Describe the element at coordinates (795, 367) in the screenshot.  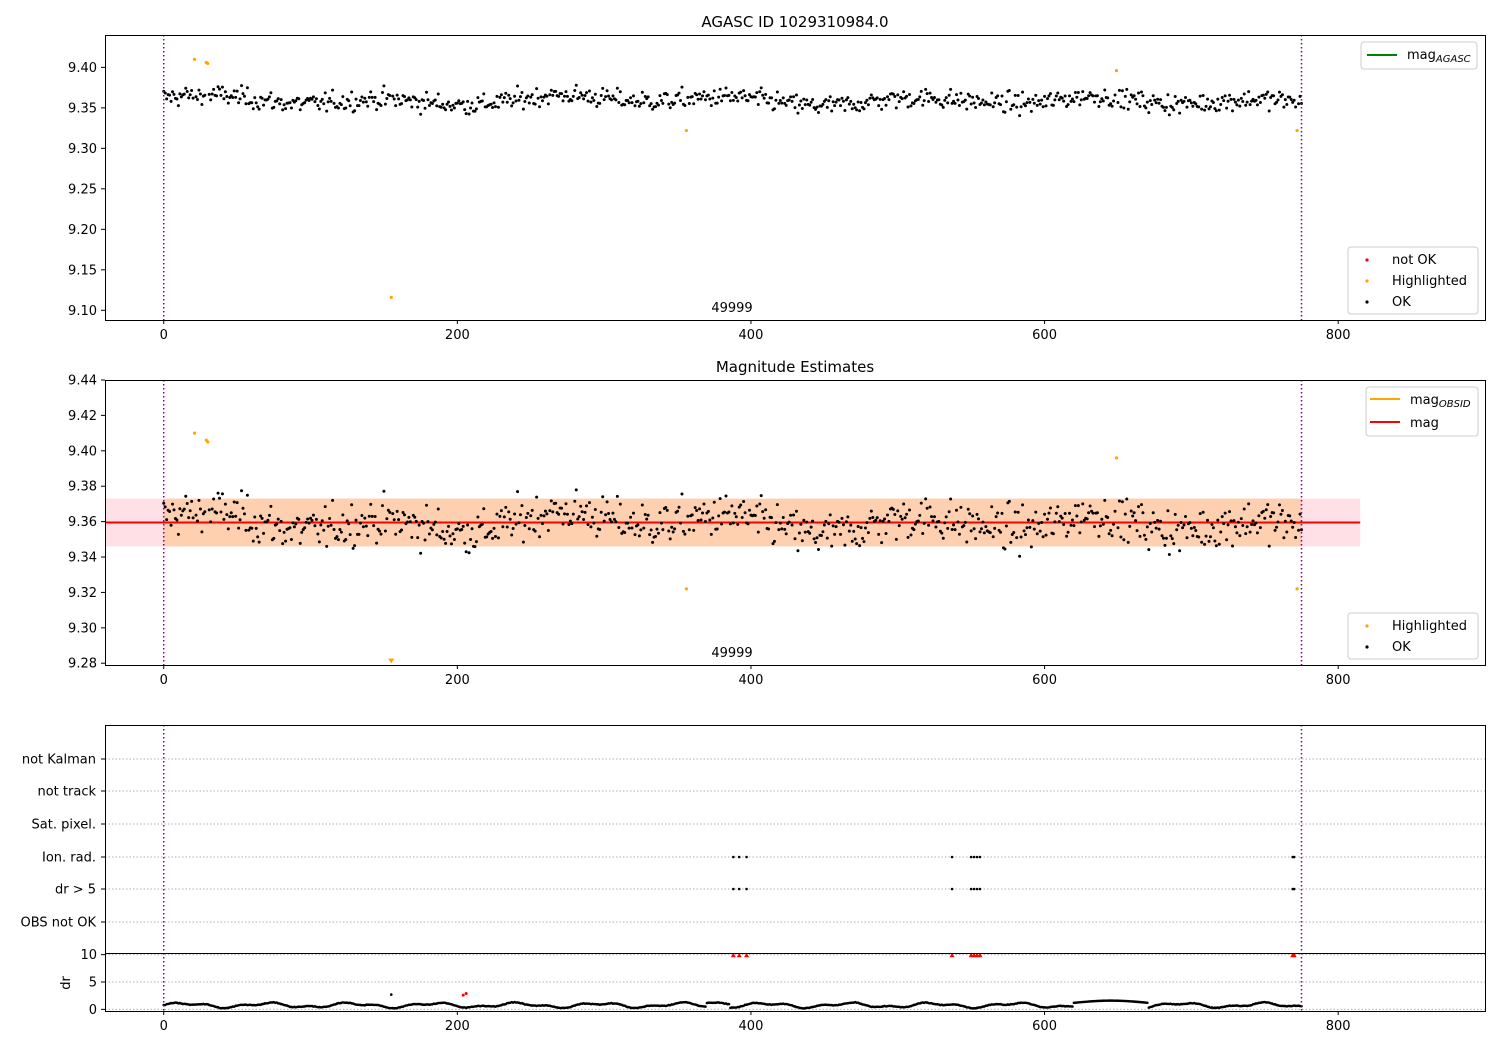
I see `mag-estimates-title: Magnitude Estimates` at that location.